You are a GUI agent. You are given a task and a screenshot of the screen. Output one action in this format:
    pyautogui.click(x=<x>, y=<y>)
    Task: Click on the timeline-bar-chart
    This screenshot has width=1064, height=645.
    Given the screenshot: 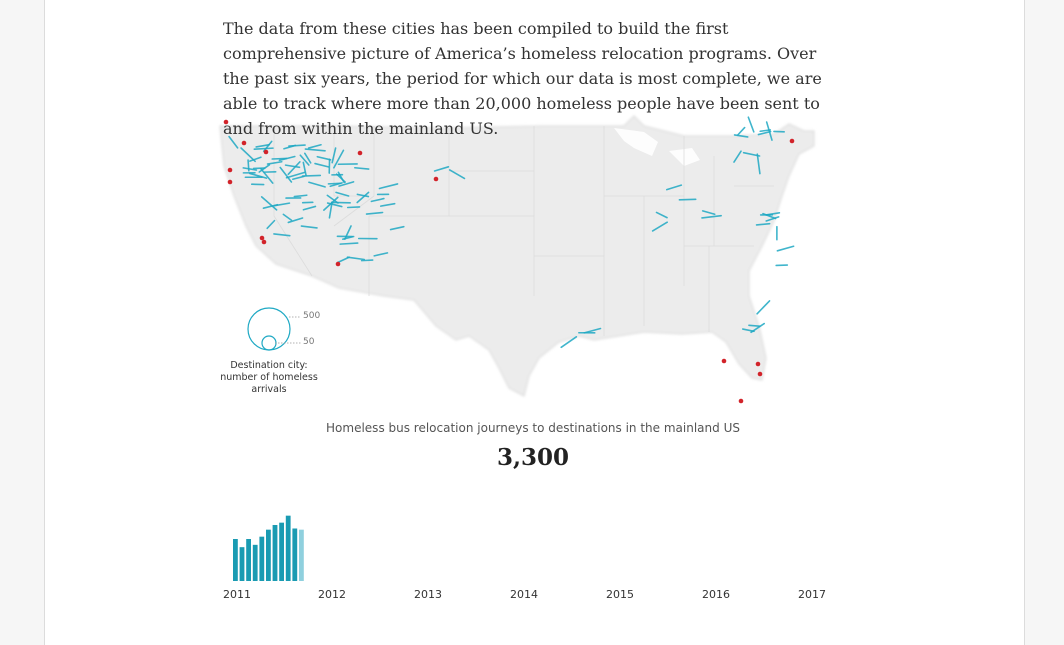 What is the action you would take?
    pyautogui.click(x=268, y=548)
    